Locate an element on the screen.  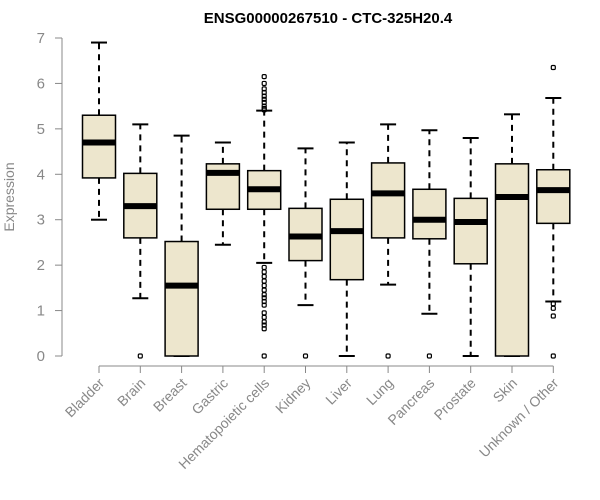
box-group-breast is located at coordinates (181, 245).